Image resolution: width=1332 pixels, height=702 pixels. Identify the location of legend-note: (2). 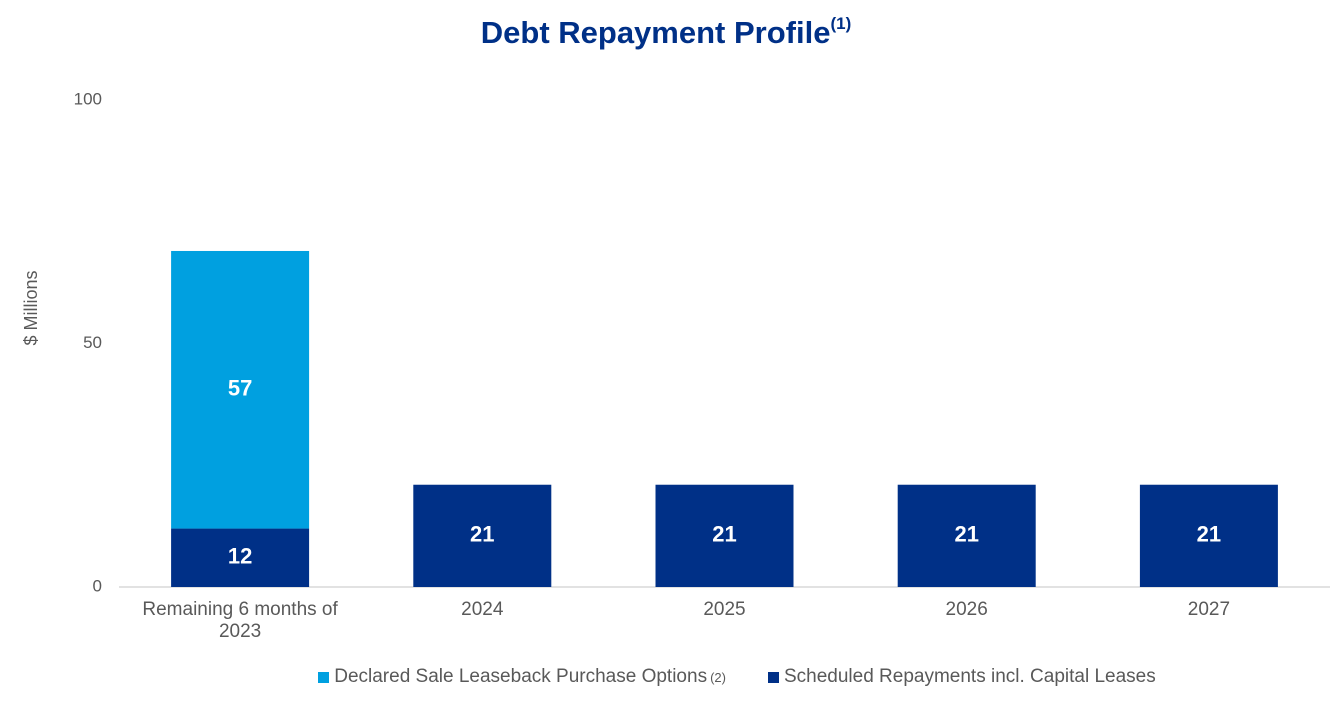
(718, 677).